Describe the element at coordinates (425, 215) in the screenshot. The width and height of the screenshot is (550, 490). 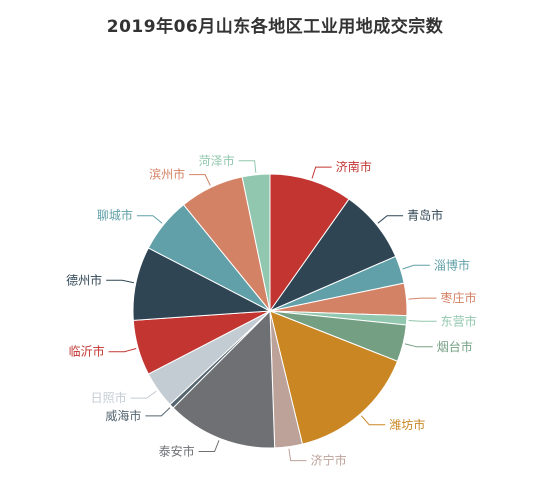
I see `slice-label: 青岛市` at that location.